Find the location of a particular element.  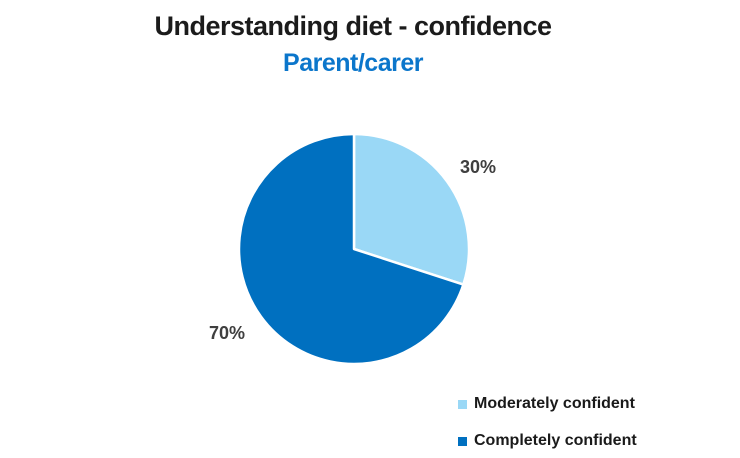

legend-item-completely: Completely confident is located at coordinates (547, 441).